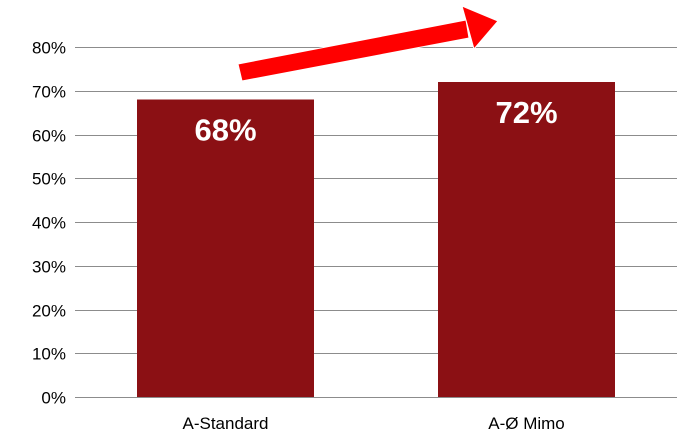 Image resolution: width=683 pixels, height=441 pixels. Describe the element at coordinates (49, 354) in the screenshot. I see `y-tick-label: 10%` at that location.